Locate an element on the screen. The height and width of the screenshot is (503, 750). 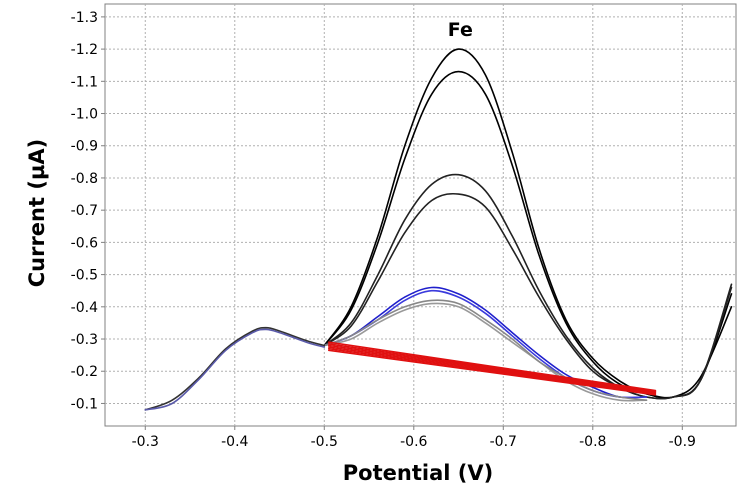
annotations: Fe is located at coordinates (460, 30).